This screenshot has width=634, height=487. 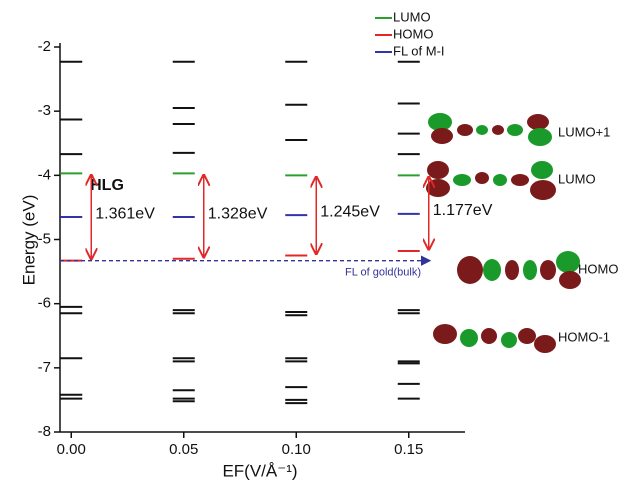 What do you see at coordinates (584, 131) in the screenshot?
I see `orbital-label: LUMO+1` at bounding box center [584, 131].